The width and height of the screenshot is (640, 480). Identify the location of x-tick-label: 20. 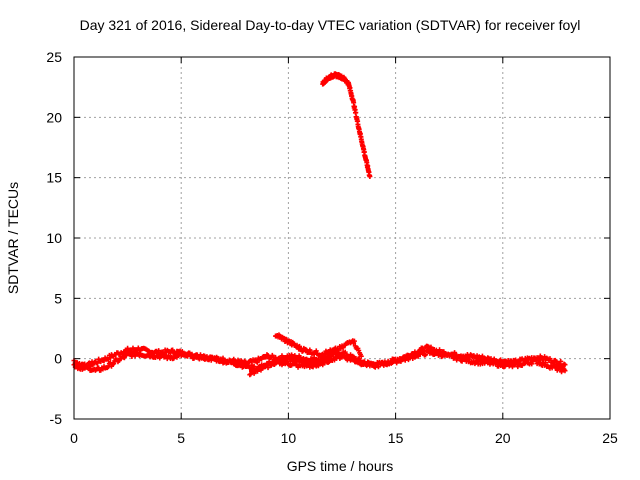
(503, 438).